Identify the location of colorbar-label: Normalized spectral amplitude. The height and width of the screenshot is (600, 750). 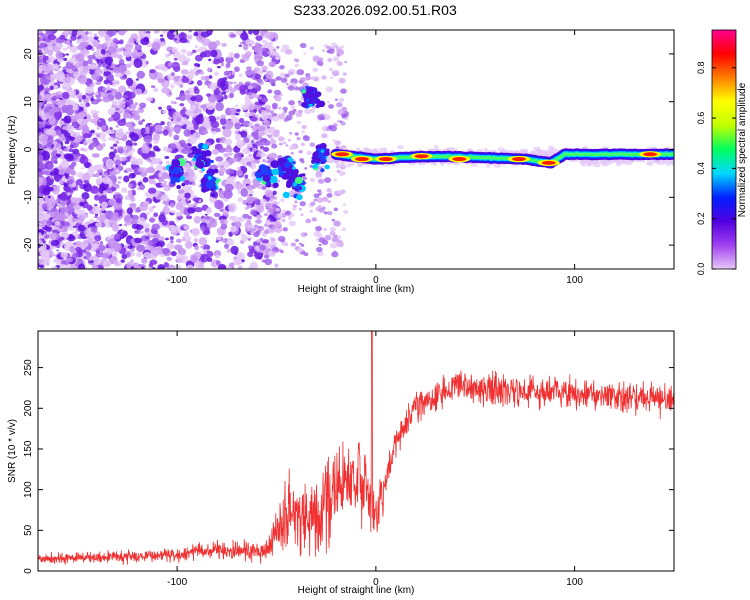
(742, 149).